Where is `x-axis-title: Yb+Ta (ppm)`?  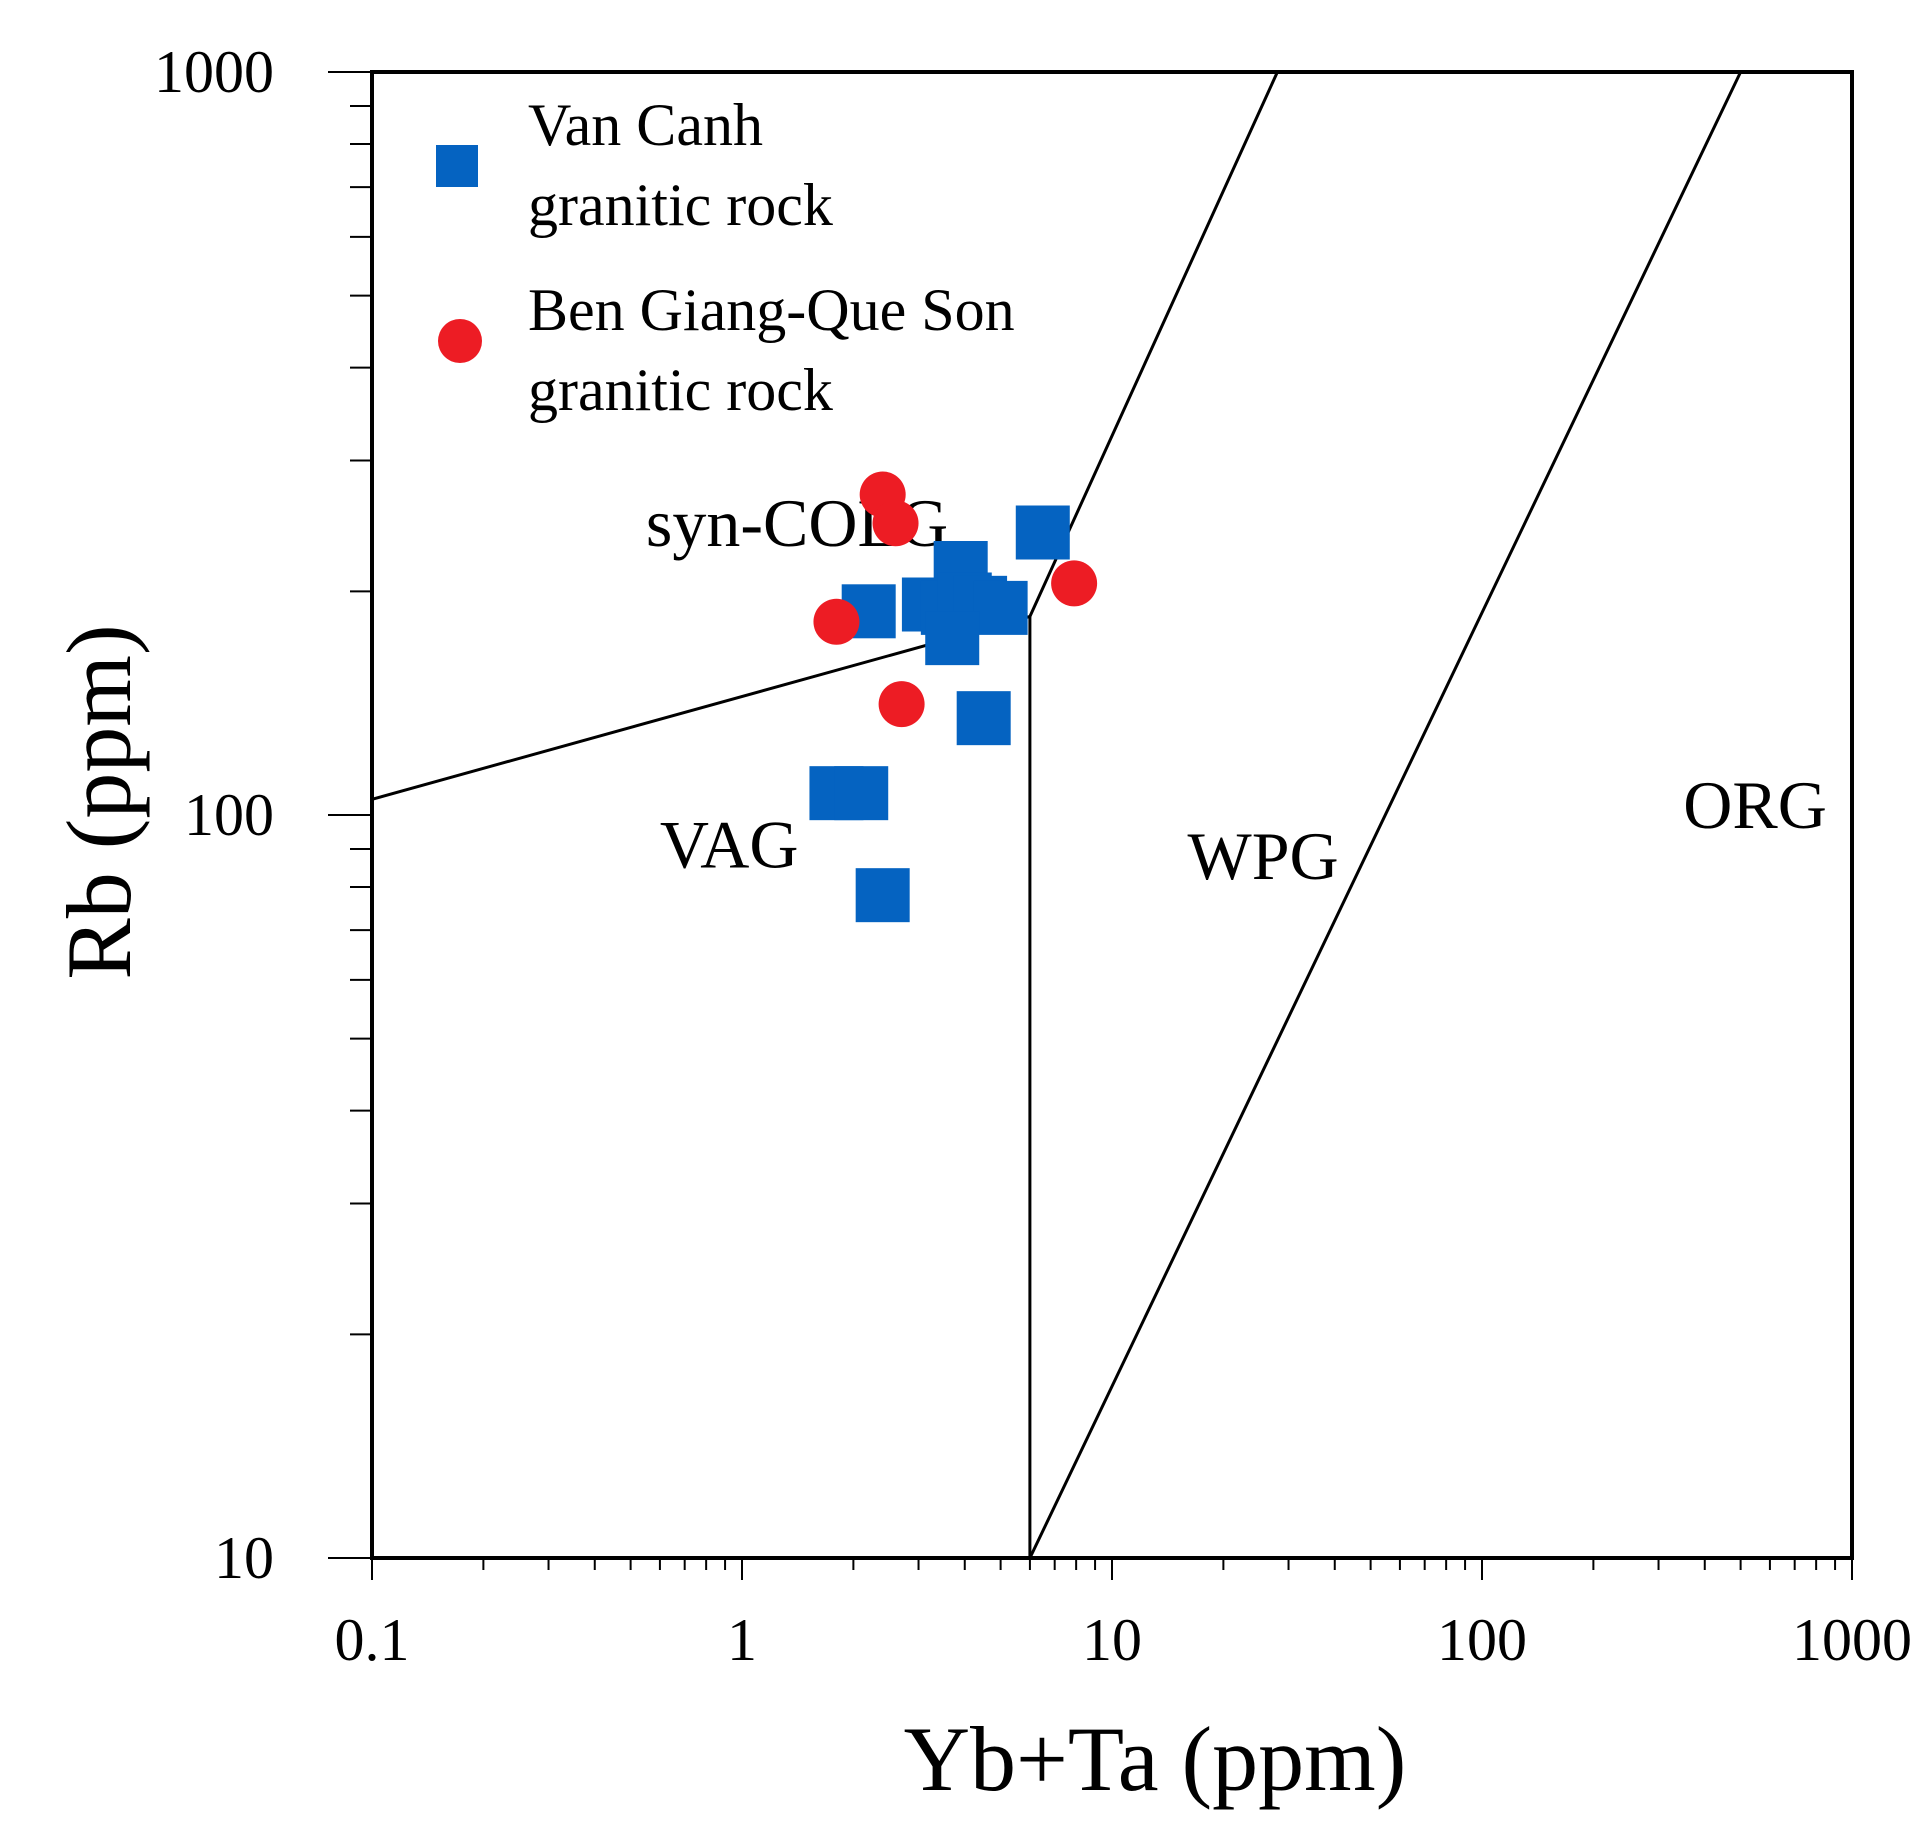
x-axis-title: Yb+Ta (ppm) is located at coordinates (1155, 1759).